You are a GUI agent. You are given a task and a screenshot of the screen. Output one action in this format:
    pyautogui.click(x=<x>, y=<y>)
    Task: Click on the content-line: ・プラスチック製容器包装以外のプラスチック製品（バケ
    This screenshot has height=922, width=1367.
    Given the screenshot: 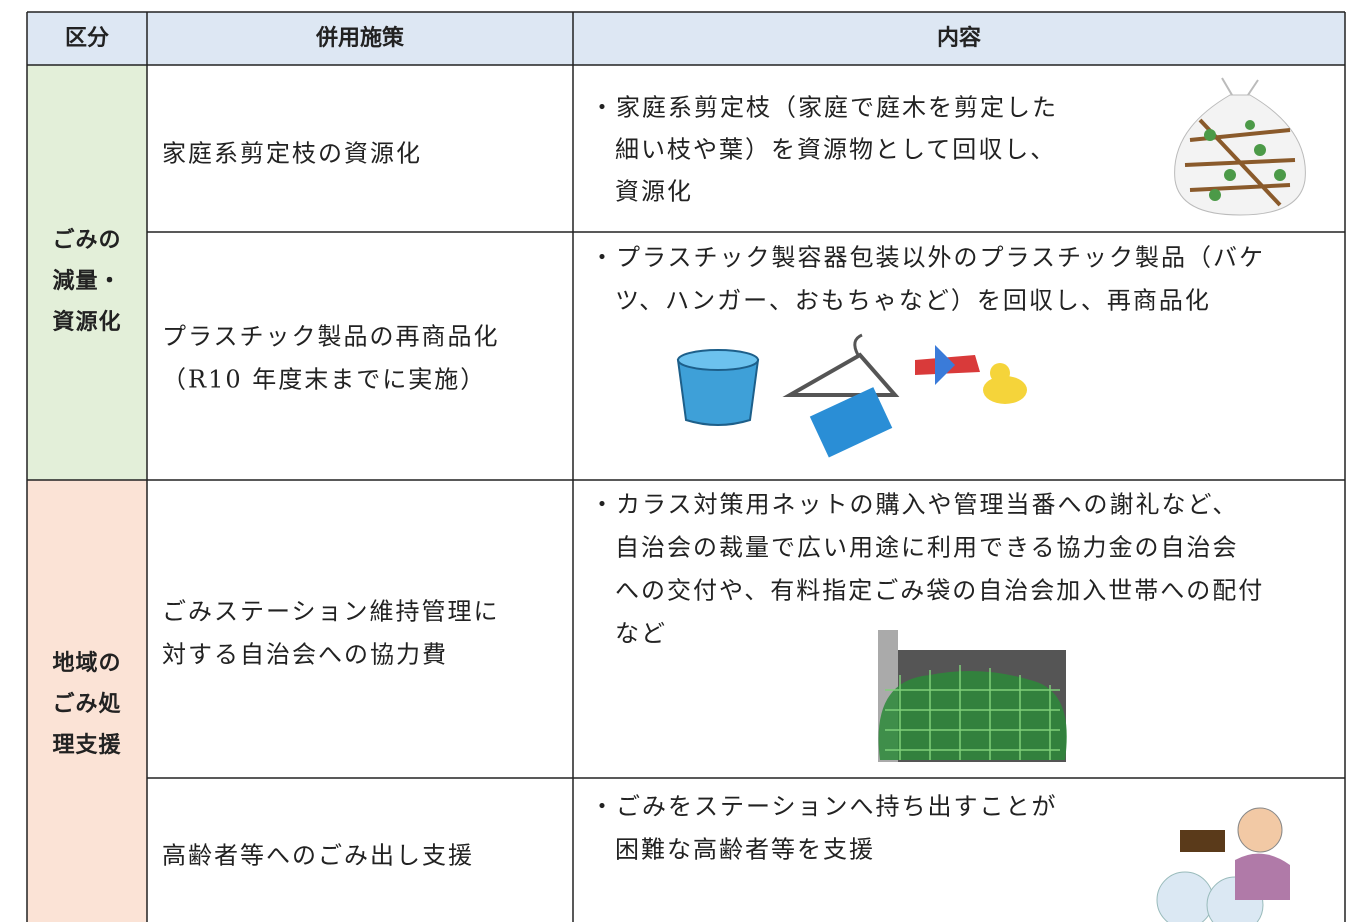 What is the action you would take?
    pyautogui.click(x=927, y=258)
    